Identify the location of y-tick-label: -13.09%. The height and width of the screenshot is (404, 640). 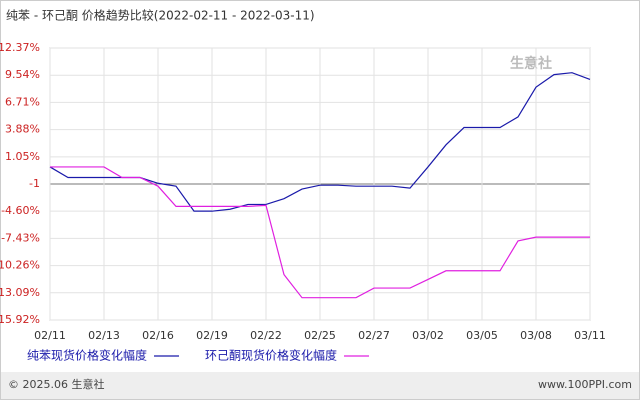
(20, 292).